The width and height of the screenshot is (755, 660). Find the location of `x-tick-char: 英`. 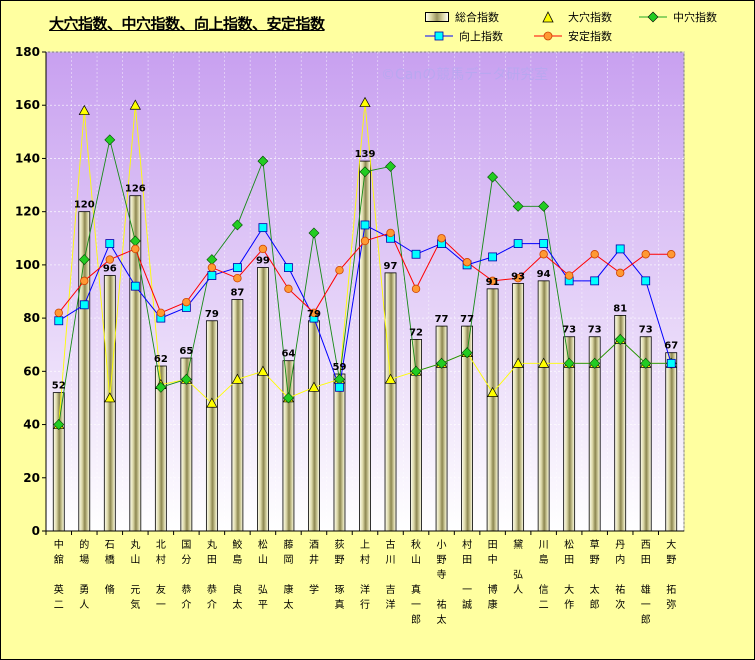

x-tick-char: 英 is located at coordinates (59, 589).